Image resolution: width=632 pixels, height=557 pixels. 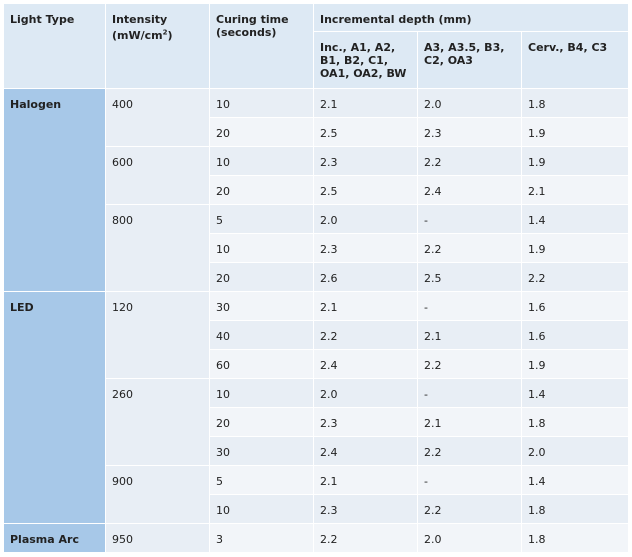 I want to click on intensity-cell: 600, so click(x=158, y=176).